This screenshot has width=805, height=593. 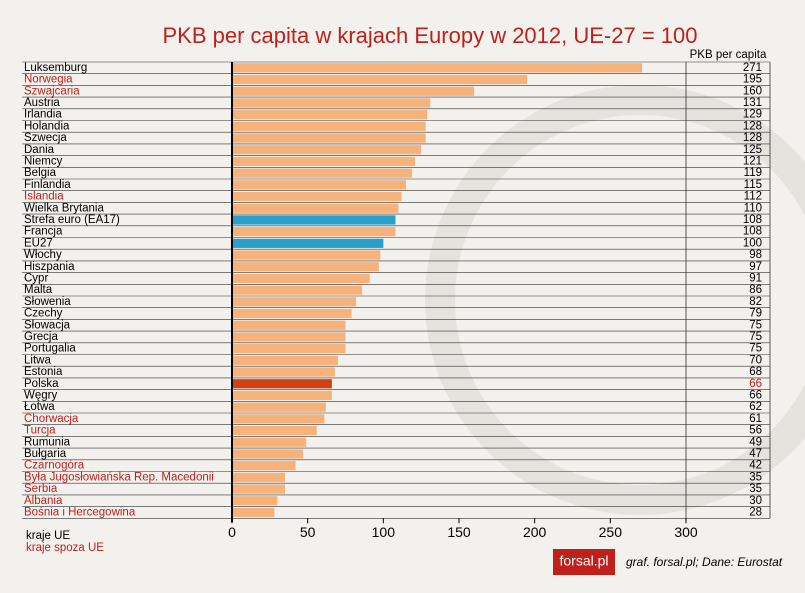 I want to click on value-column-title: PKB per capita, so click(x=728, y=55).